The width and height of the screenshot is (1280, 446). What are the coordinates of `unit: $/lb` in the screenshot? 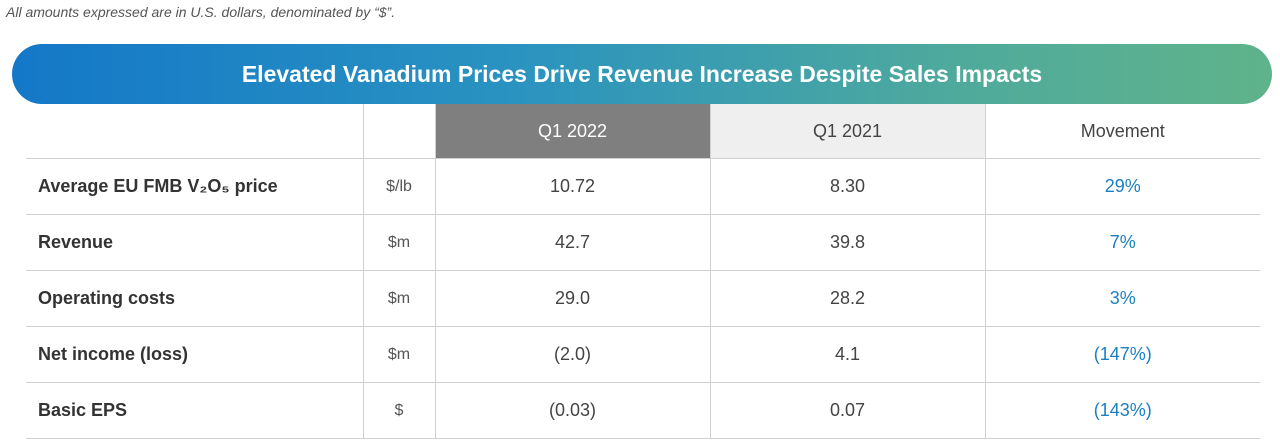 It's located at (398, 186).